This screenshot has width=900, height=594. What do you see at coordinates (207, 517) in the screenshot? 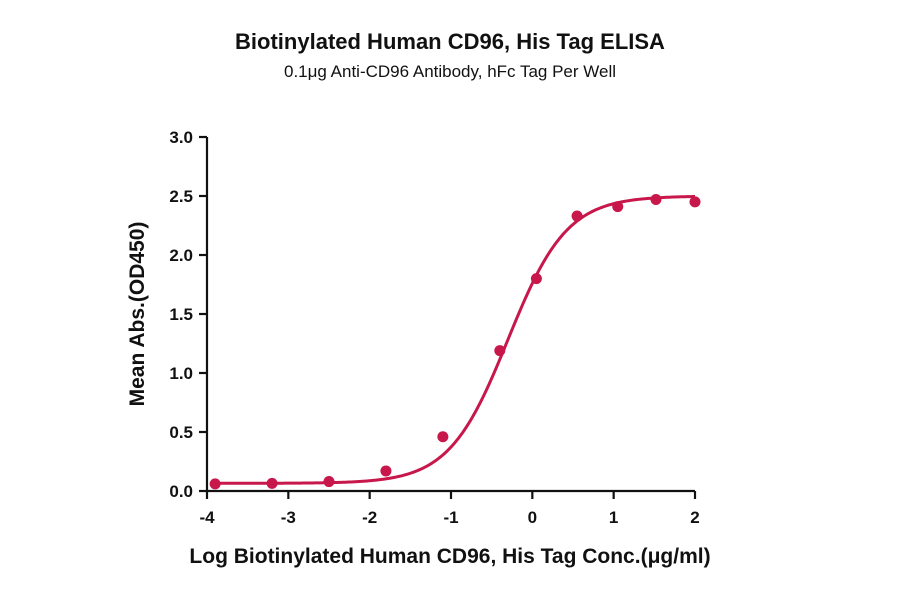
I see `x-tick-label: -4` at bounding box center [207, 517].